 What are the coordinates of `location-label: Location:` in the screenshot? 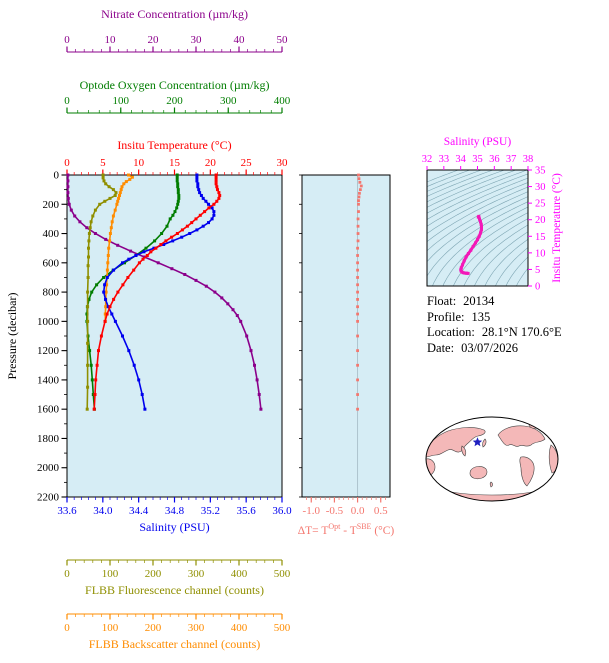 It's located at (451, 332).